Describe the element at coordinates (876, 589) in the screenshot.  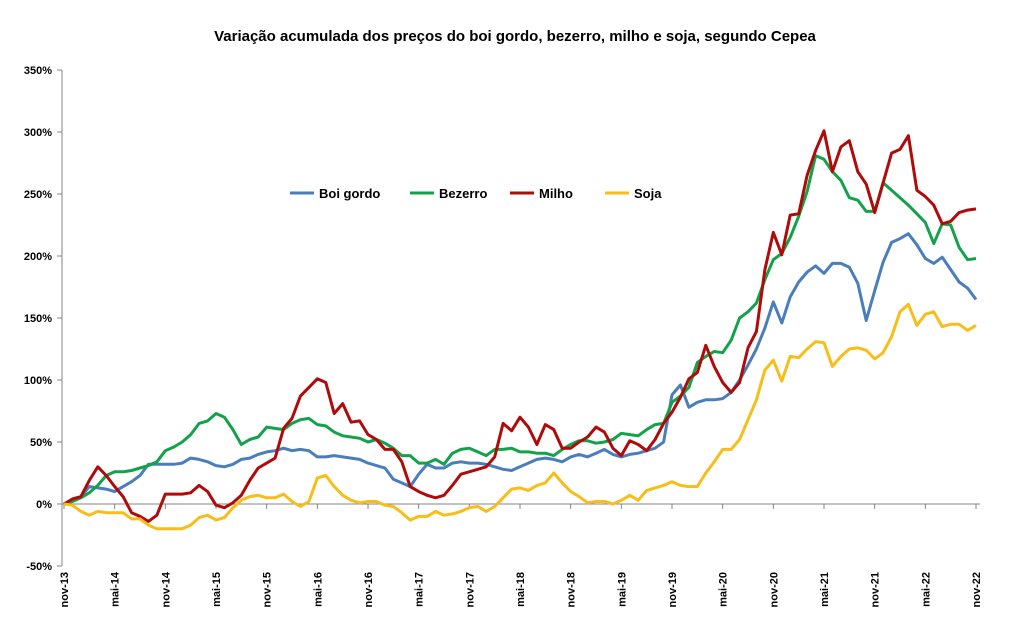
I see `x-tick-label: nov-21` at that location.